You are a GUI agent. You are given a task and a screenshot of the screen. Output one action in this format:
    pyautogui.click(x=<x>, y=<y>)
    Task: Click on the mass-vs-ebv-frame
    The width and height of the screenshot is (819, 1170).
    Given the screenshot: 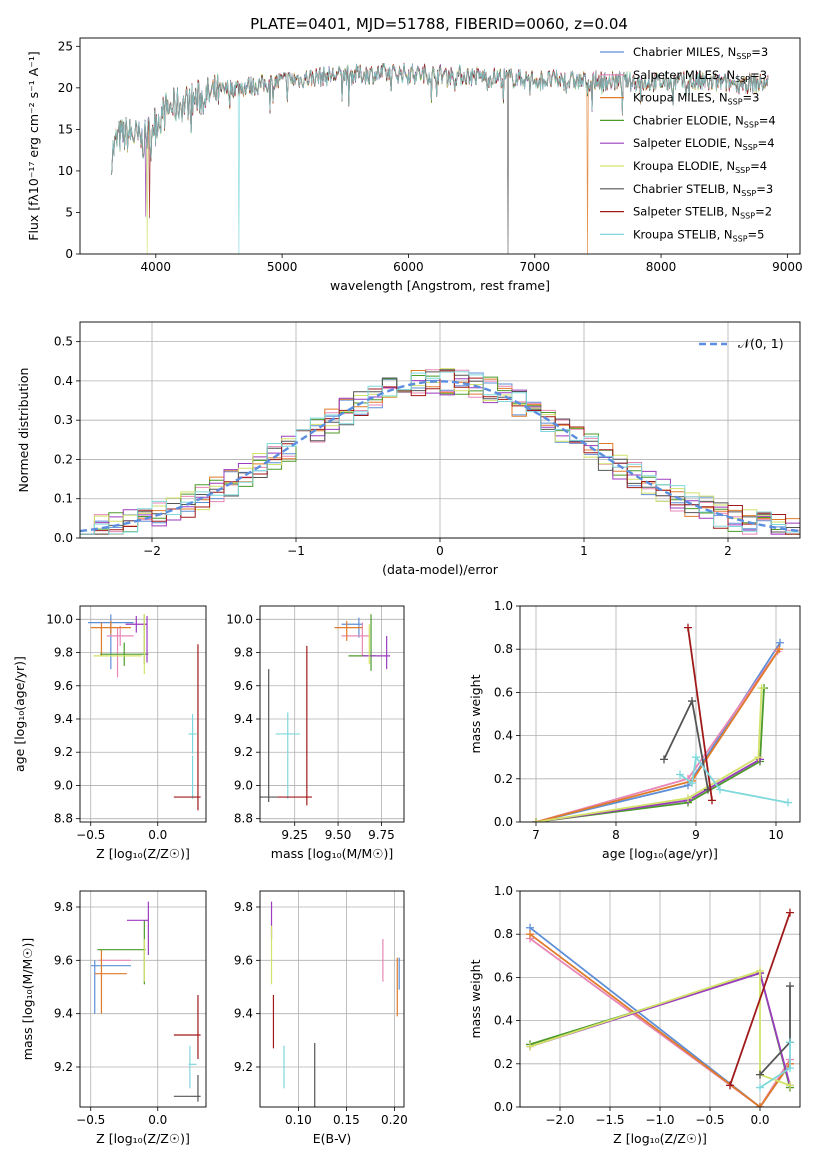 What is the action you would take?
    pyautogui.click(x=332, y=999)
    